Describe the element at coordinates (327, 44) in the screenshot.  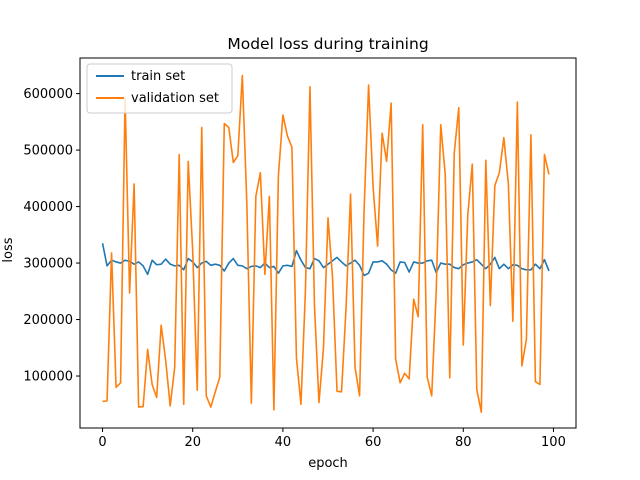
I see `chart-title: Model loss during training` at that location.